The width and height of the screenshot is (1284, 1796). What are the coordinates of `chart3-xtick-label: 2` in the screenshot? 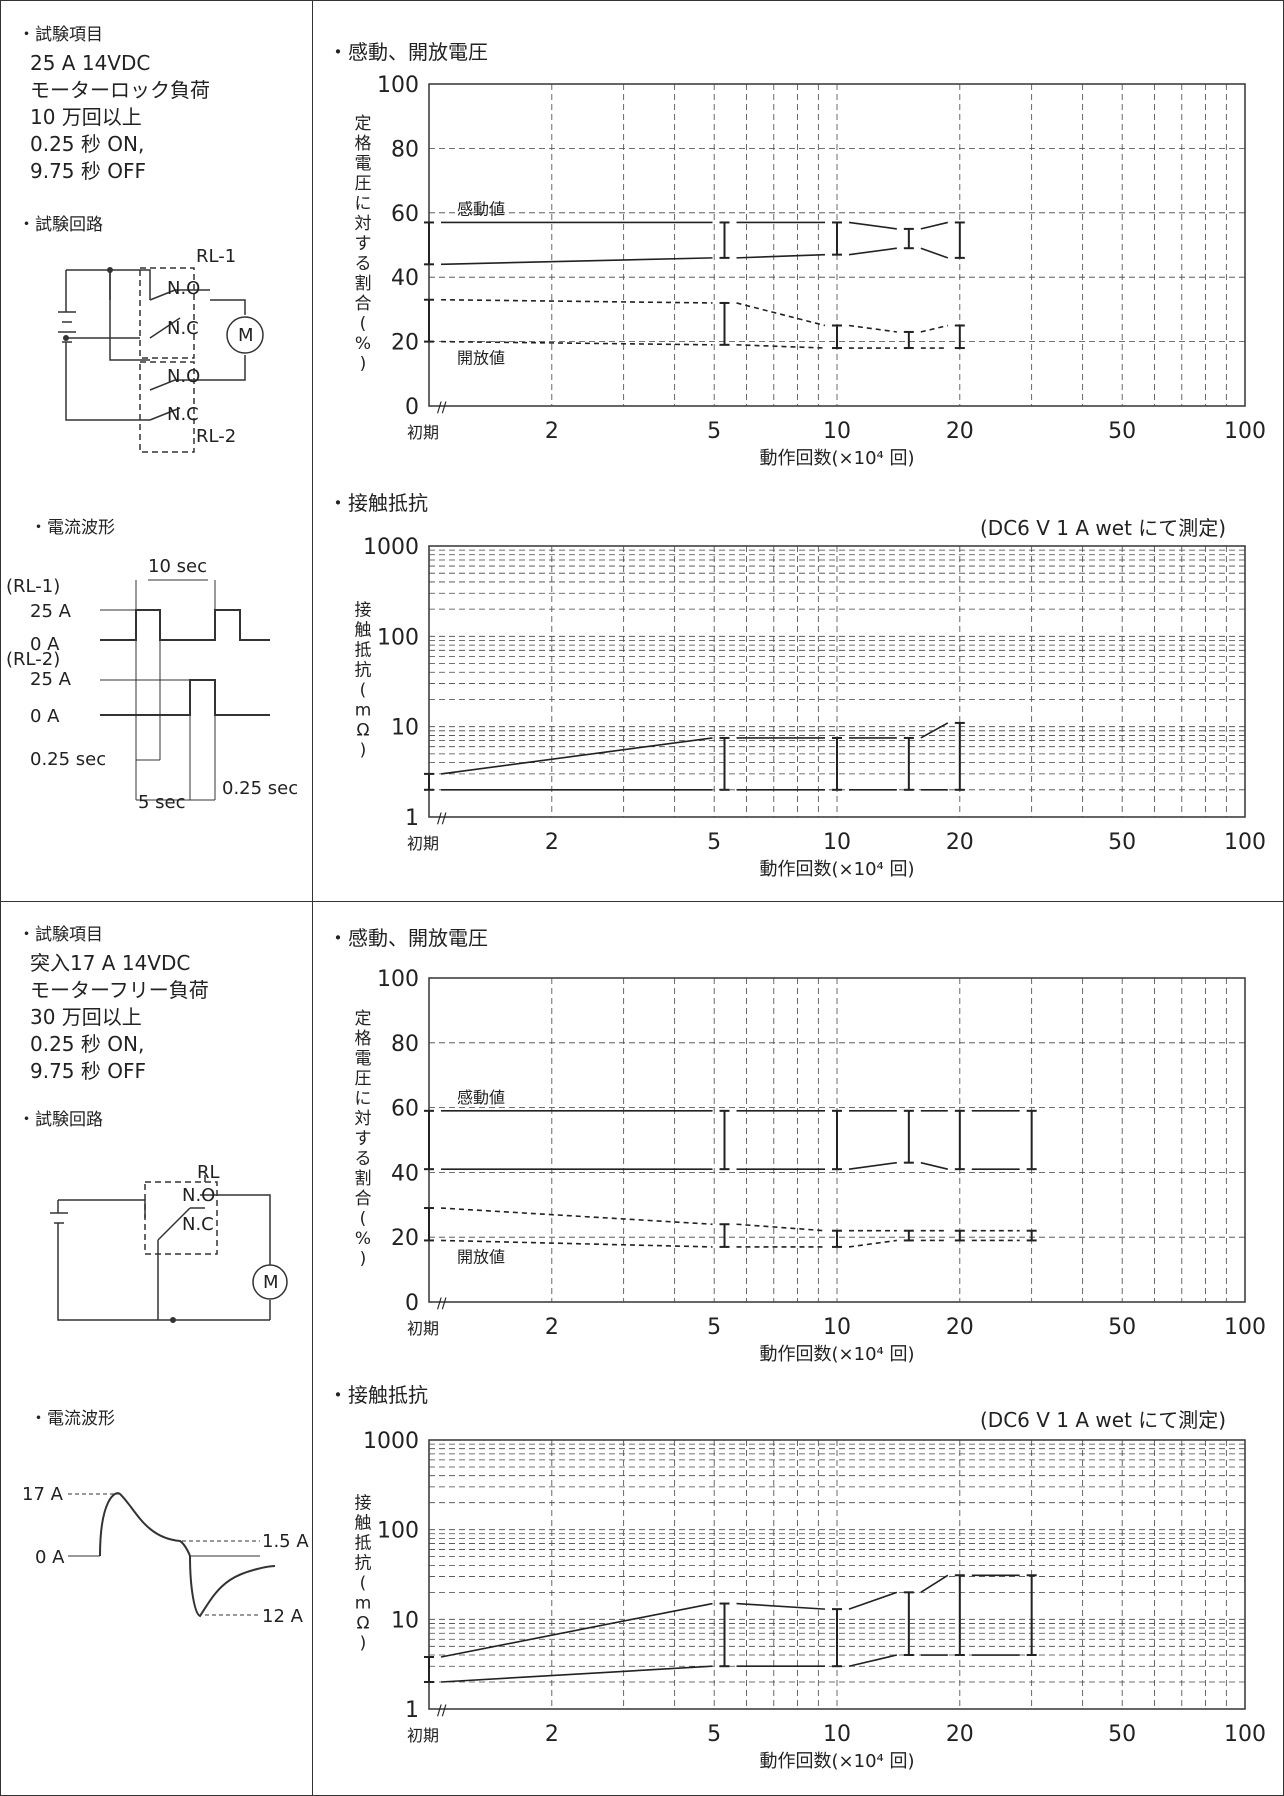 It's located at (552, 1327).